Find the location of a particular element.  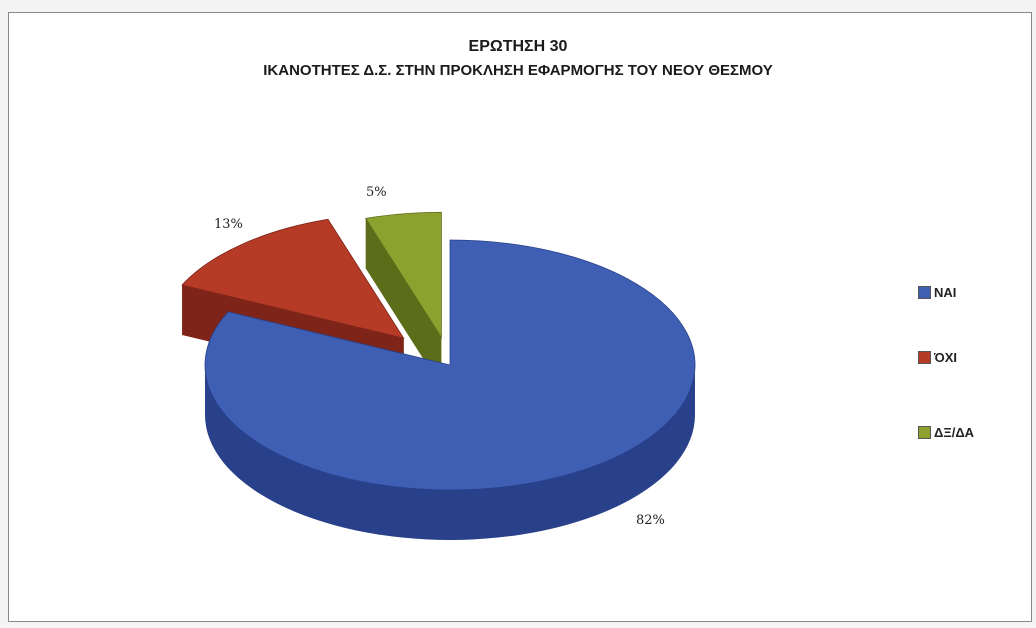

data-label-1: 13% is located at coordinates (228, 224).